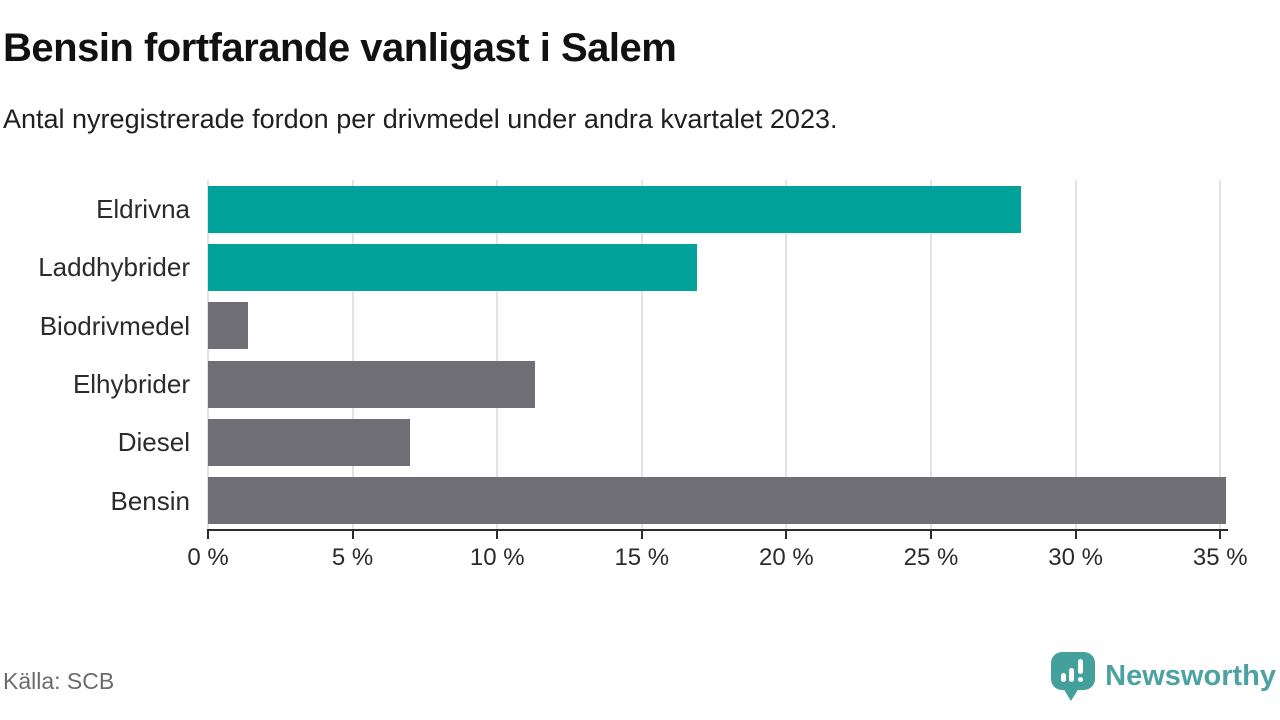 The width and height of the screenshot is (1280, 720). What do you see at coordinates (1220, 557) in the screenshot?
I see `x-tick-label-35: 35 %` at bounding box center [1220, 557].